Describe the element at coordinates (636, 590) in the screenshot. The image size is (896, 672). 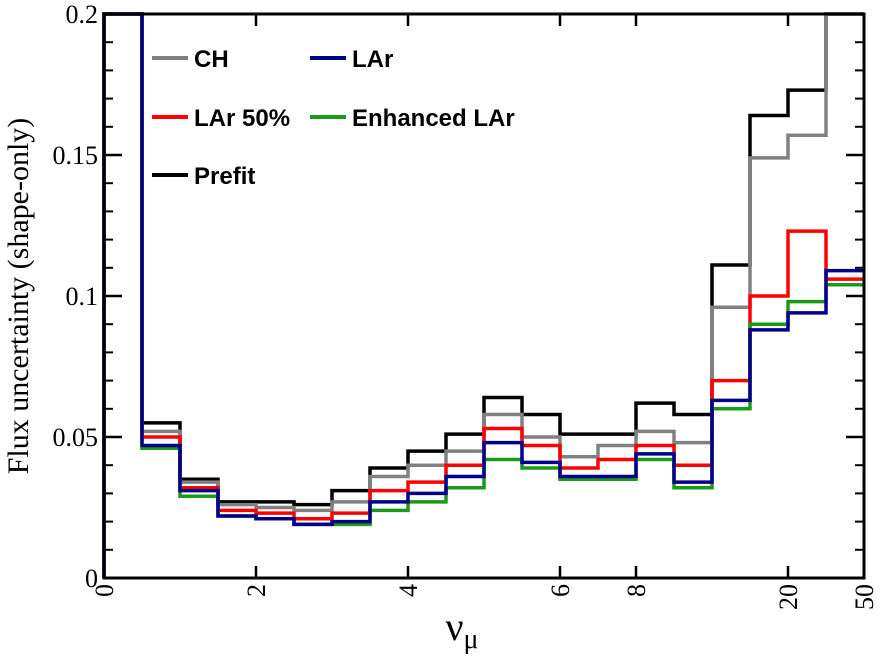
I see `x-tick-label: 8` at that location.